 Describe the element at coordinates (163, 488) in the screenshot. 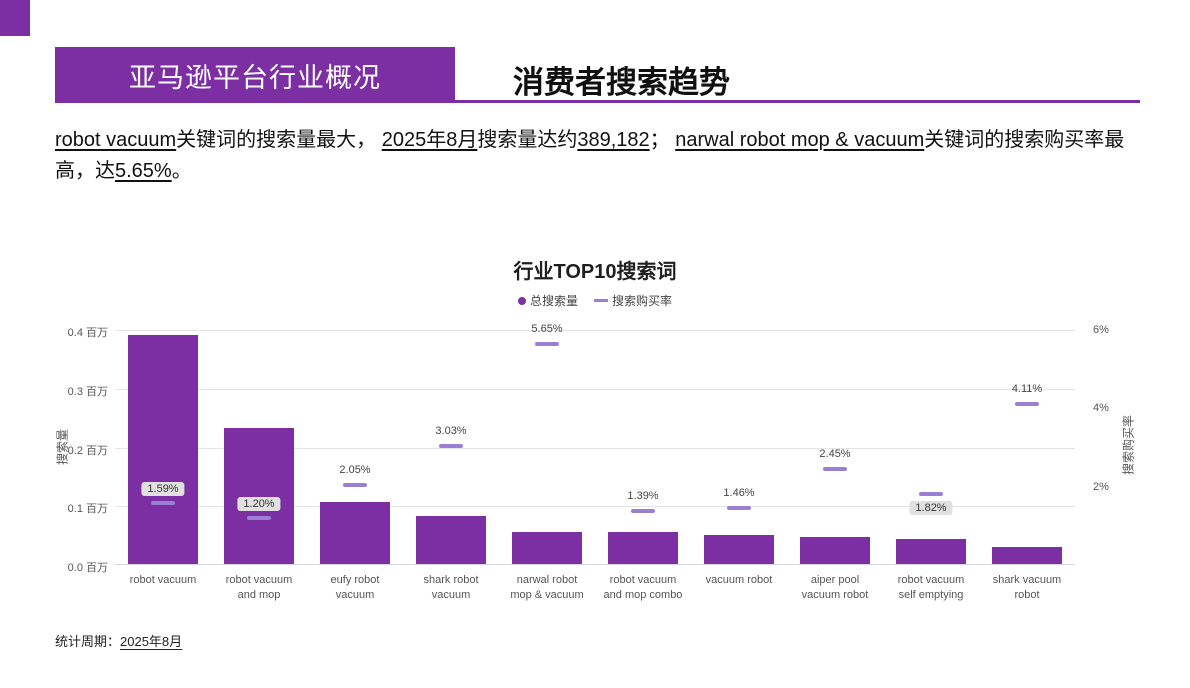

I see `rate-label-0: 1.59%` at that location.